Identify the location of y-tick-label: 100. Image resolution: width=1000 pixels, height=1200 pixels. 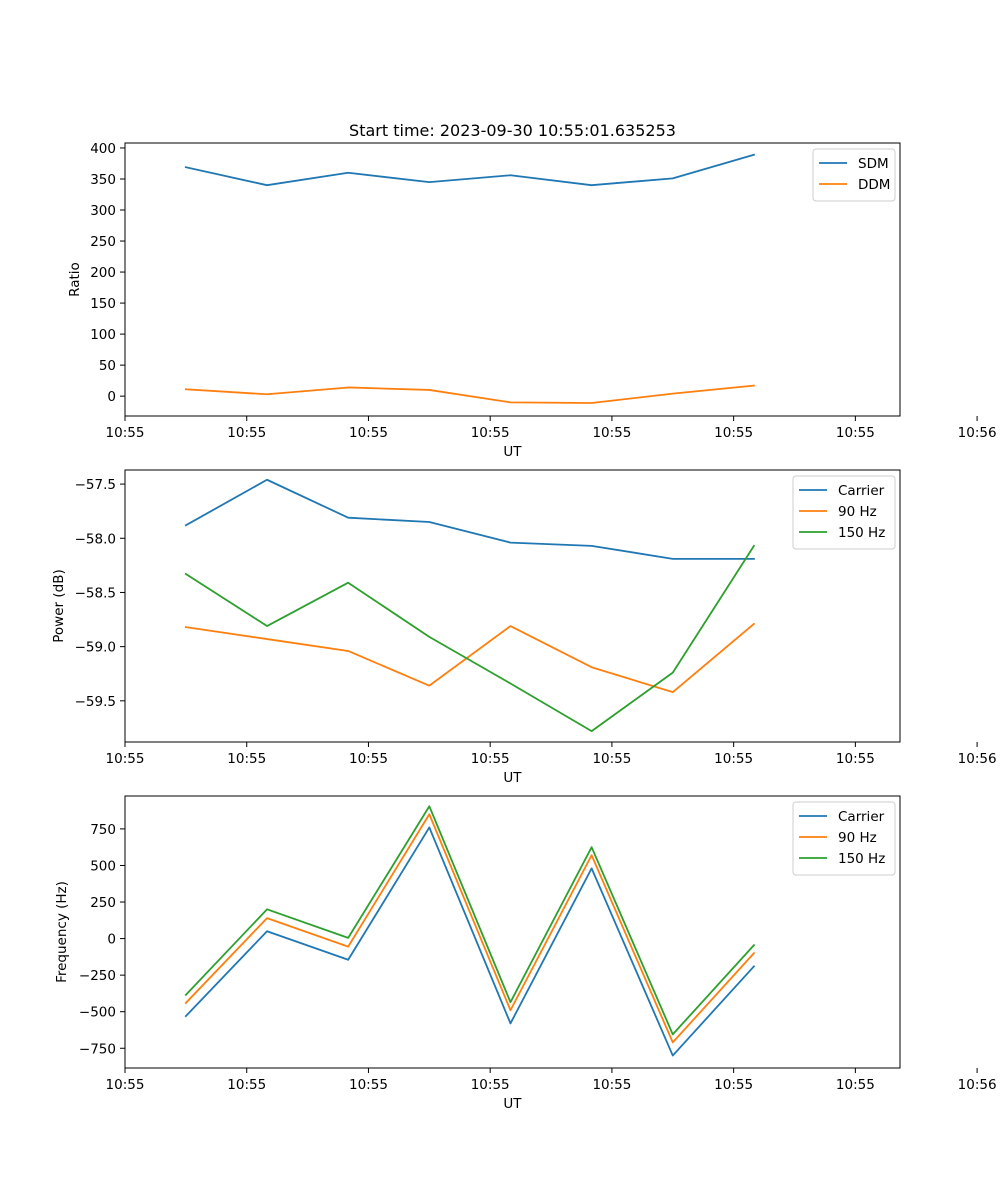
(103, 335).